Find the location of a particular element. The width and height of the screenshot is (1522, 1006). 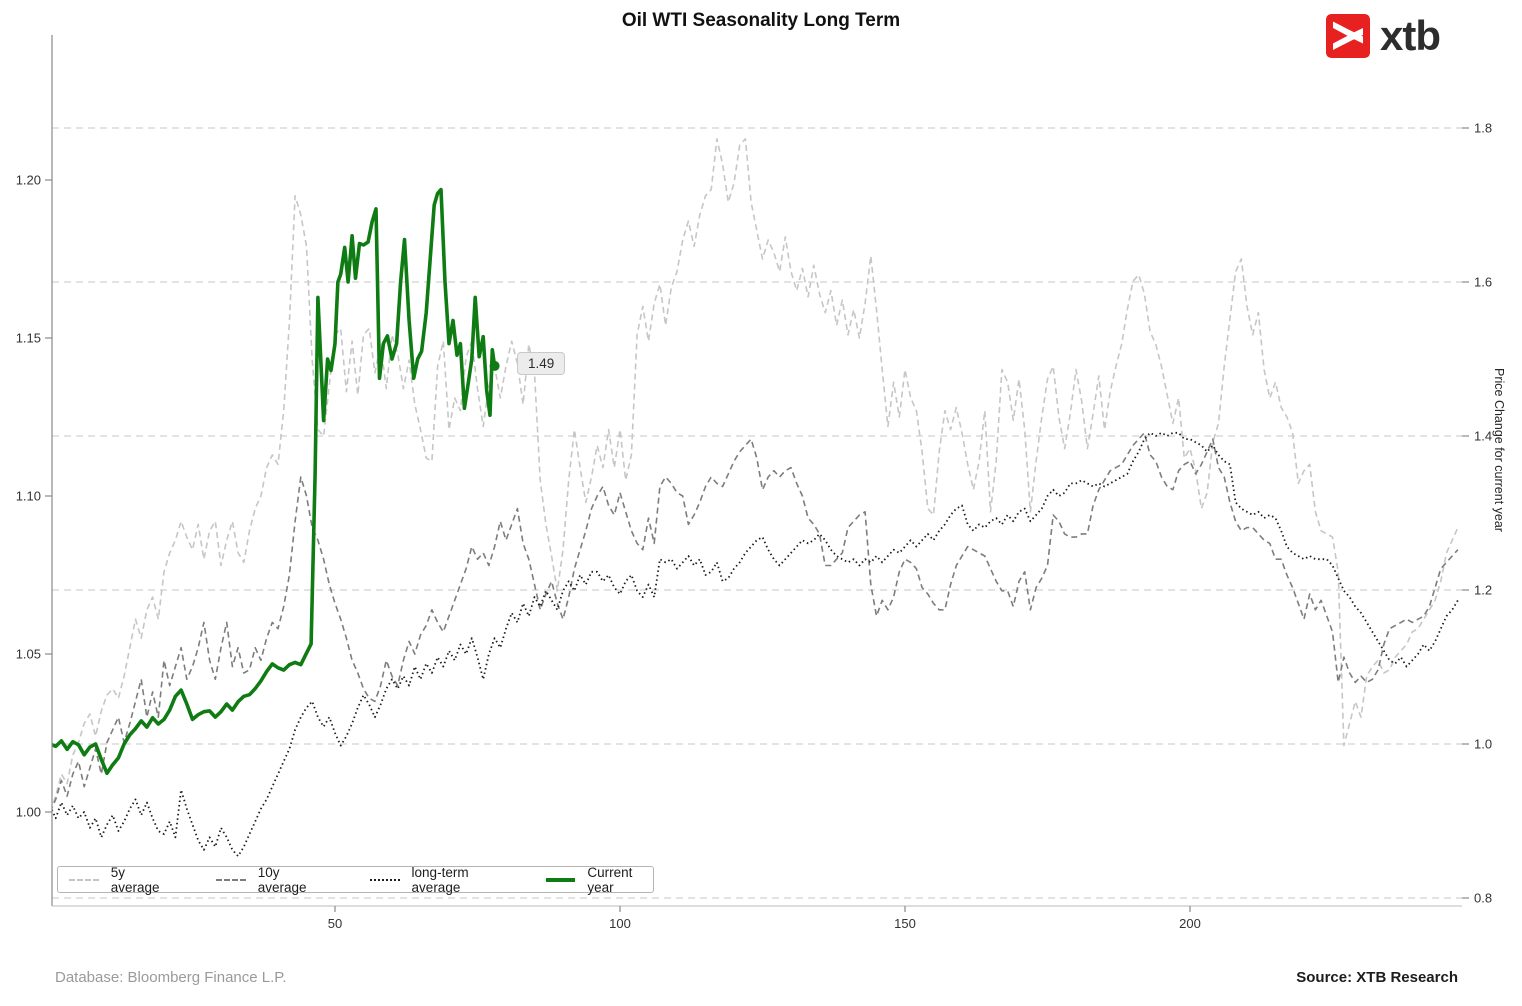

axis-tick-label: 50 is located at coordinates (335, 923).